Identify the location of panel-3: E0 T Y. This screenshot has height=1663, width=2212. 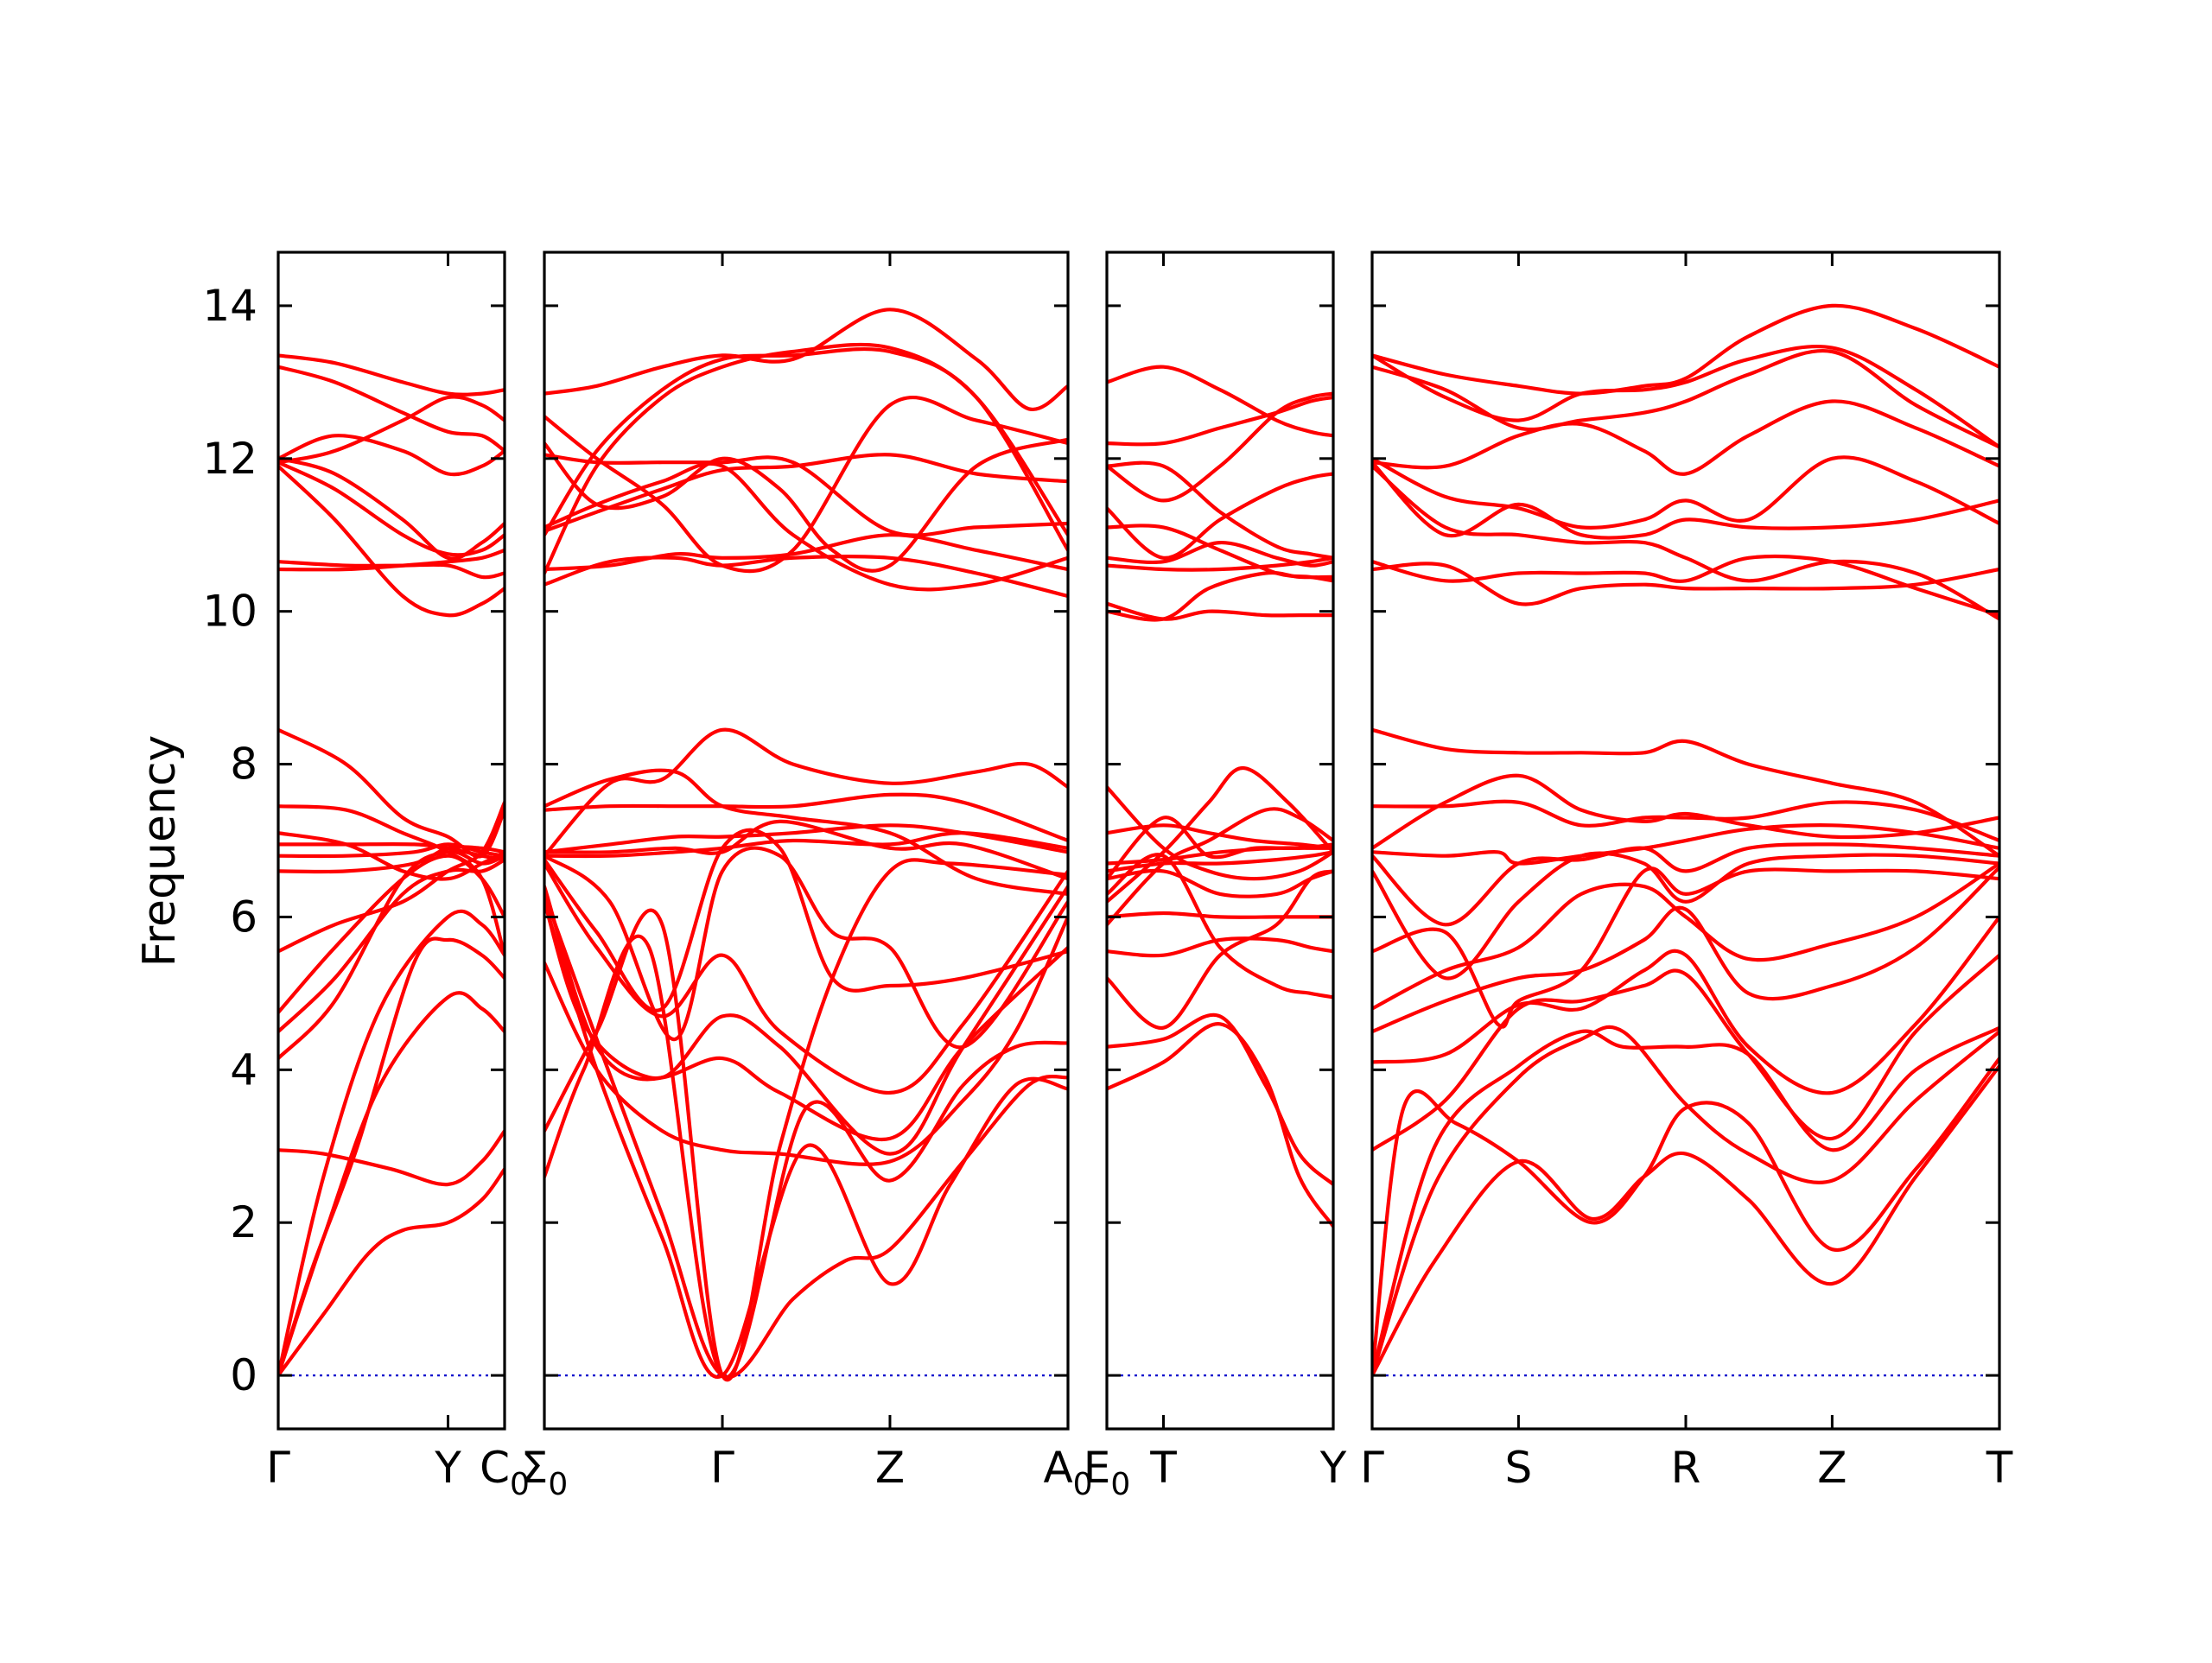
(1215, 877).